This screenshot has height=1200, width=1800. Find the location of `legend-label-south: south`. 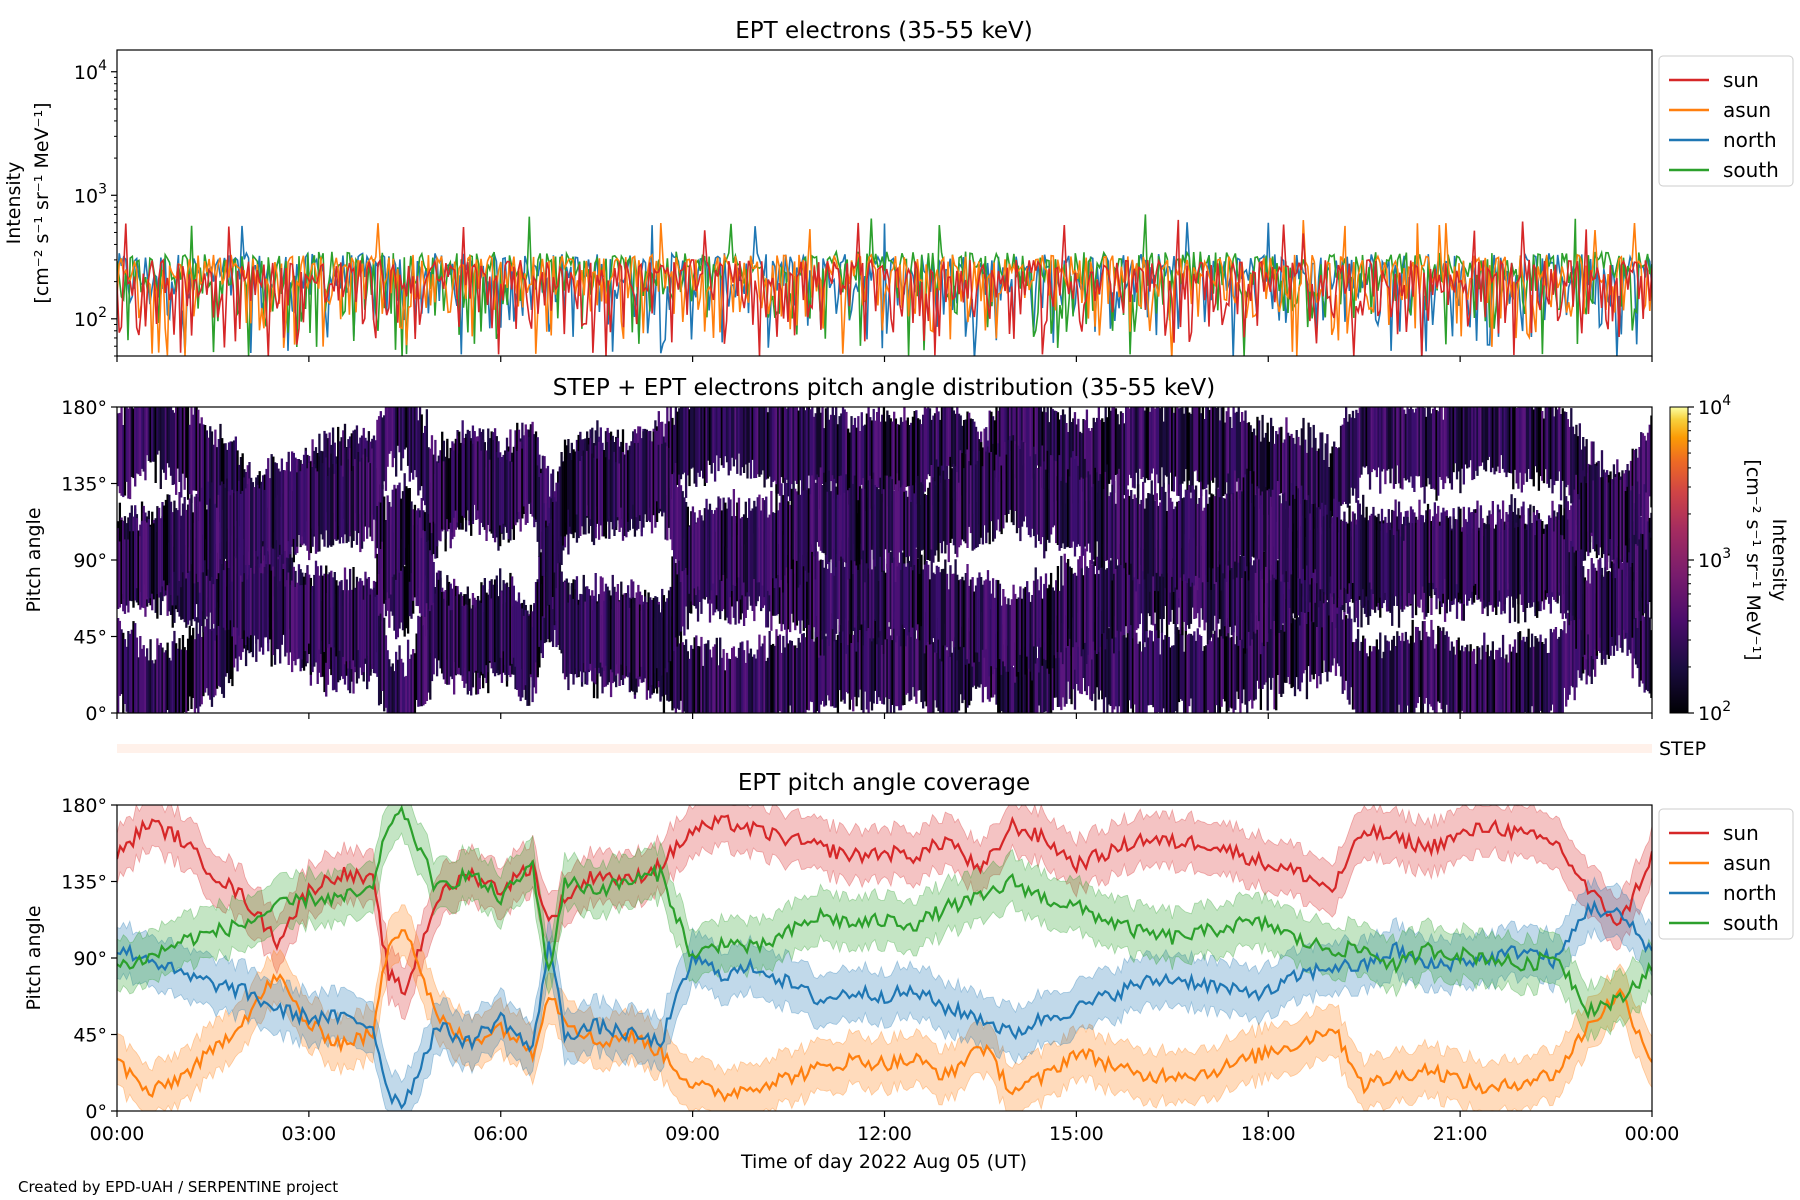

legend-label-south: south is located at coordinates (1751, 923).